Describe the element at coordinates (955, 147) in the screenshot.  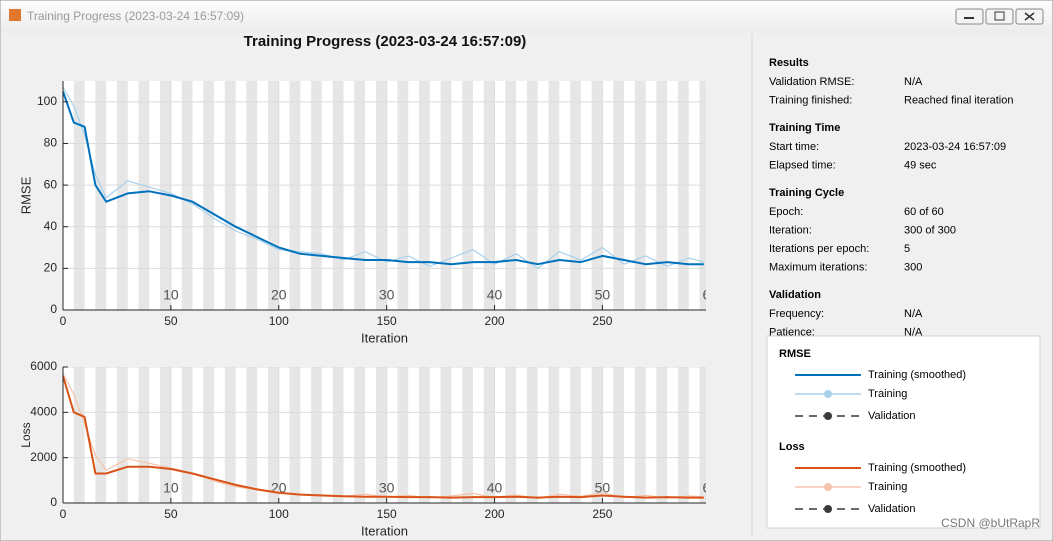
I see `field-value: 2023-03-24 16:57:09` at that location.